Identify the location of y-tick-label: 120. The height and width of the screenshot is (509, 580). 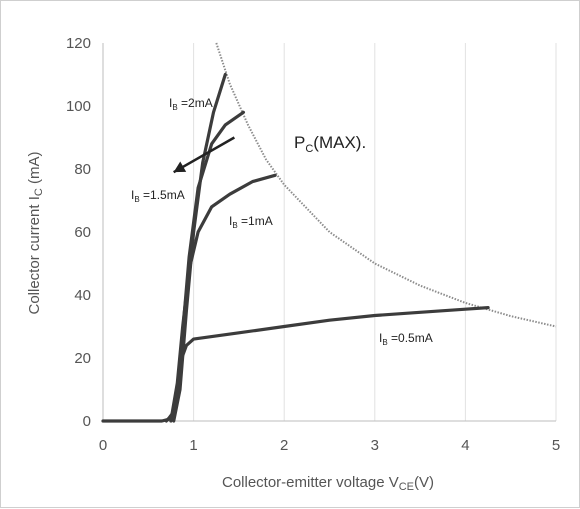
(78, 43).